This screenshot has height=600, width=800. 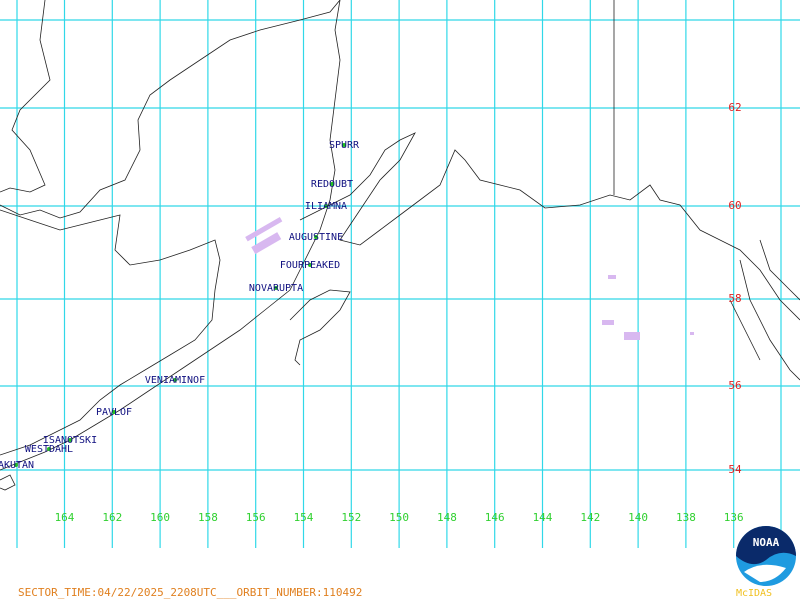 I want to click on latitude-label: 60, so click(x=734, y=205).